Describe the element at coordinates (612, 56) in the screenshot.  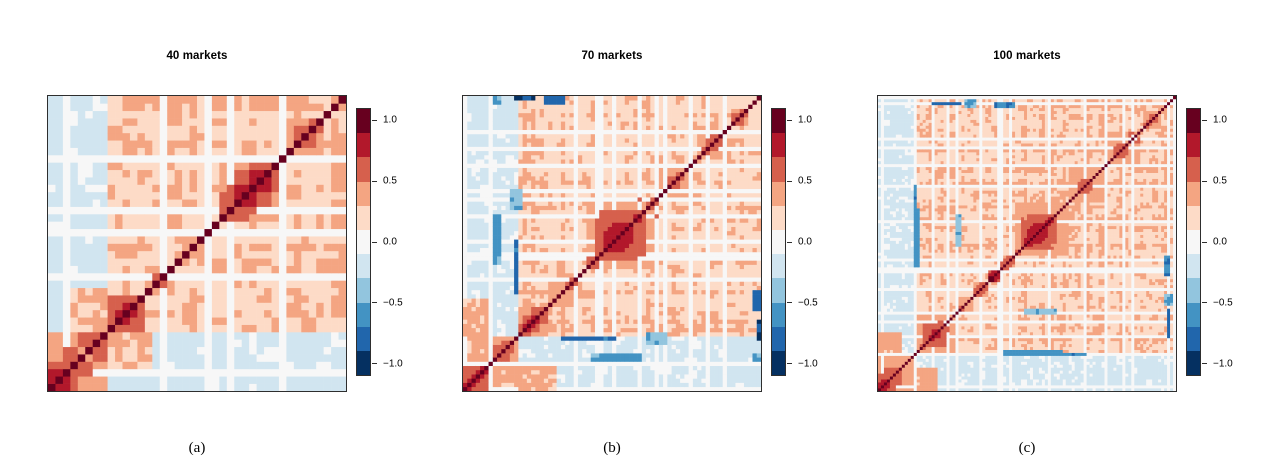
I see `panel-b-title: 70 markets` at that location.